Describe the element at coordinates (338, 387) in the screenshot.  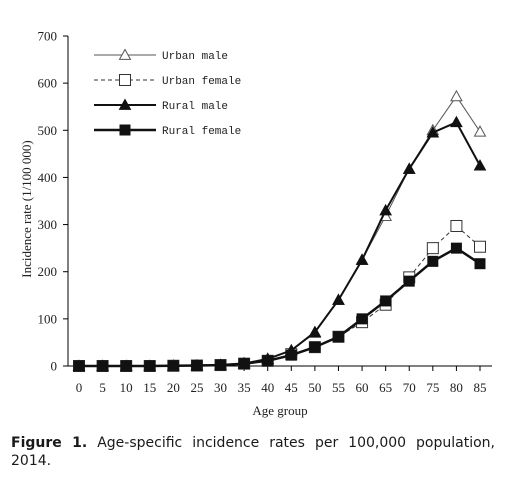
I see `x-tick-label: 55` at that location.